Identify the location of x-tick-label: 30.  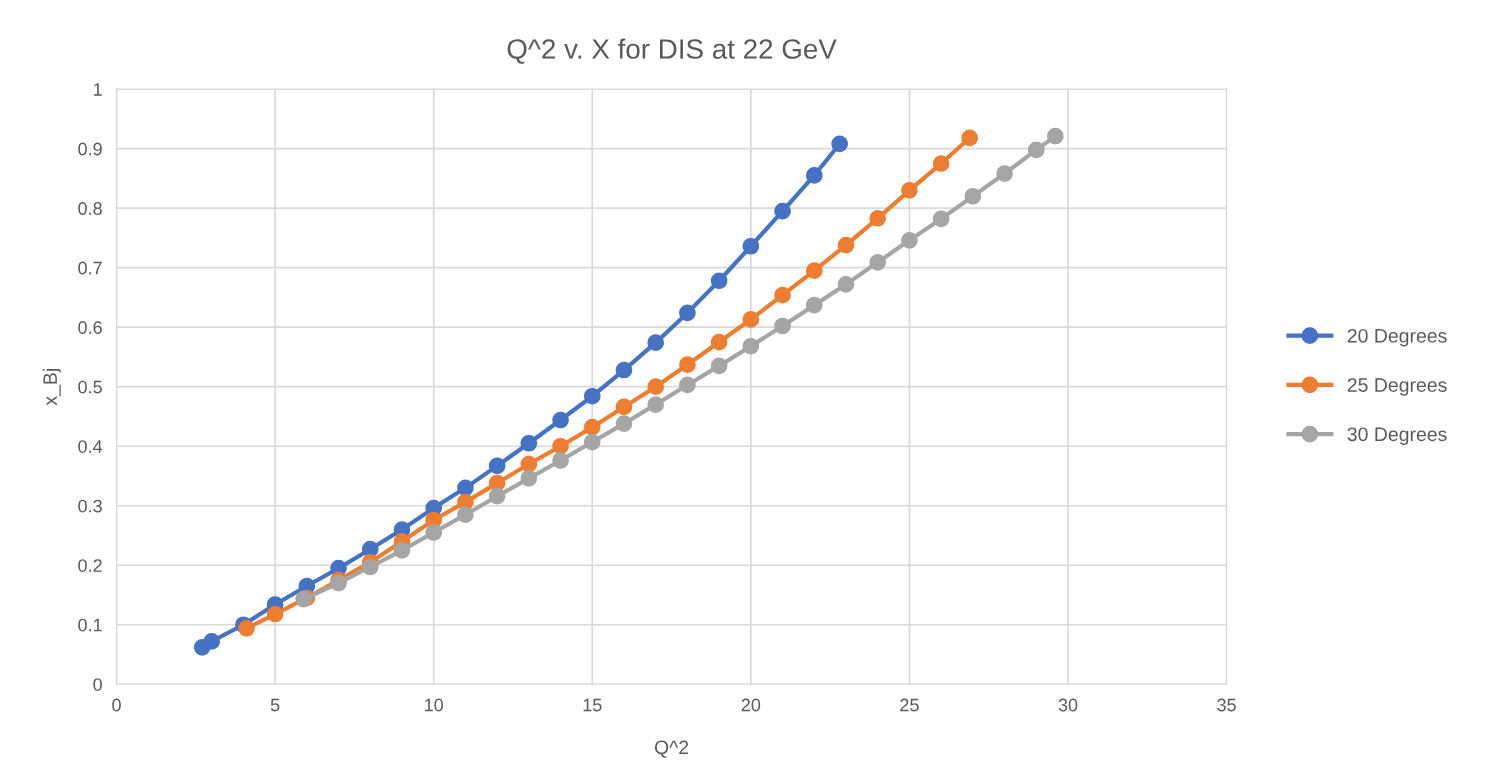
(1068, 705).